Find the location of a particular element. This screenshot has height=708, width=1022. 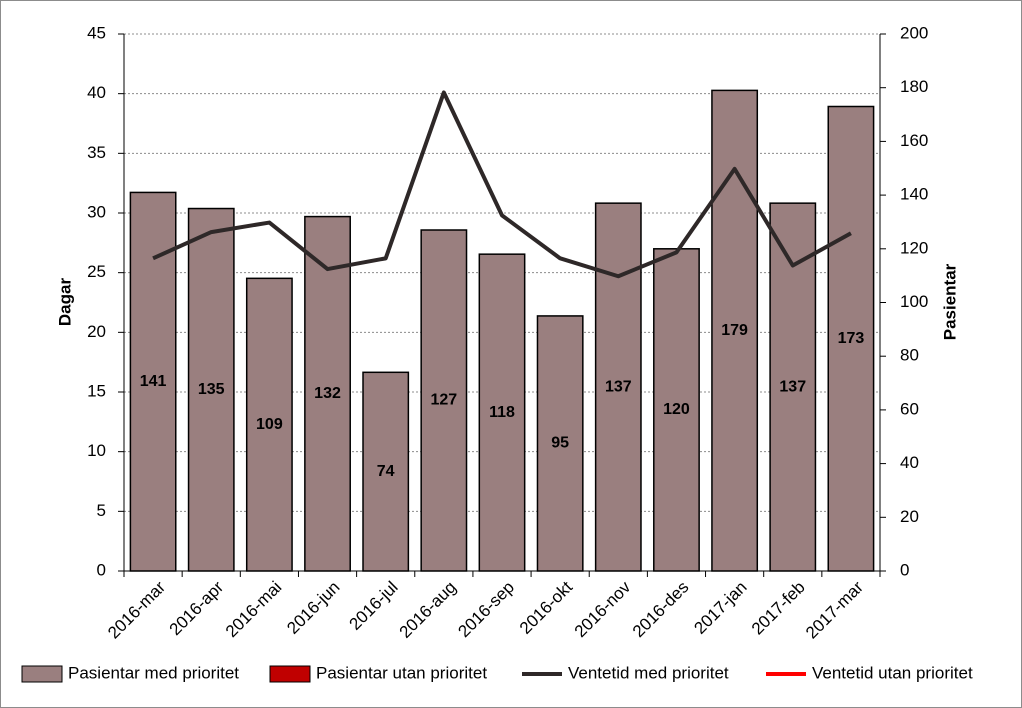

bar-value-label: 109 is located at coordinates (269, 424).